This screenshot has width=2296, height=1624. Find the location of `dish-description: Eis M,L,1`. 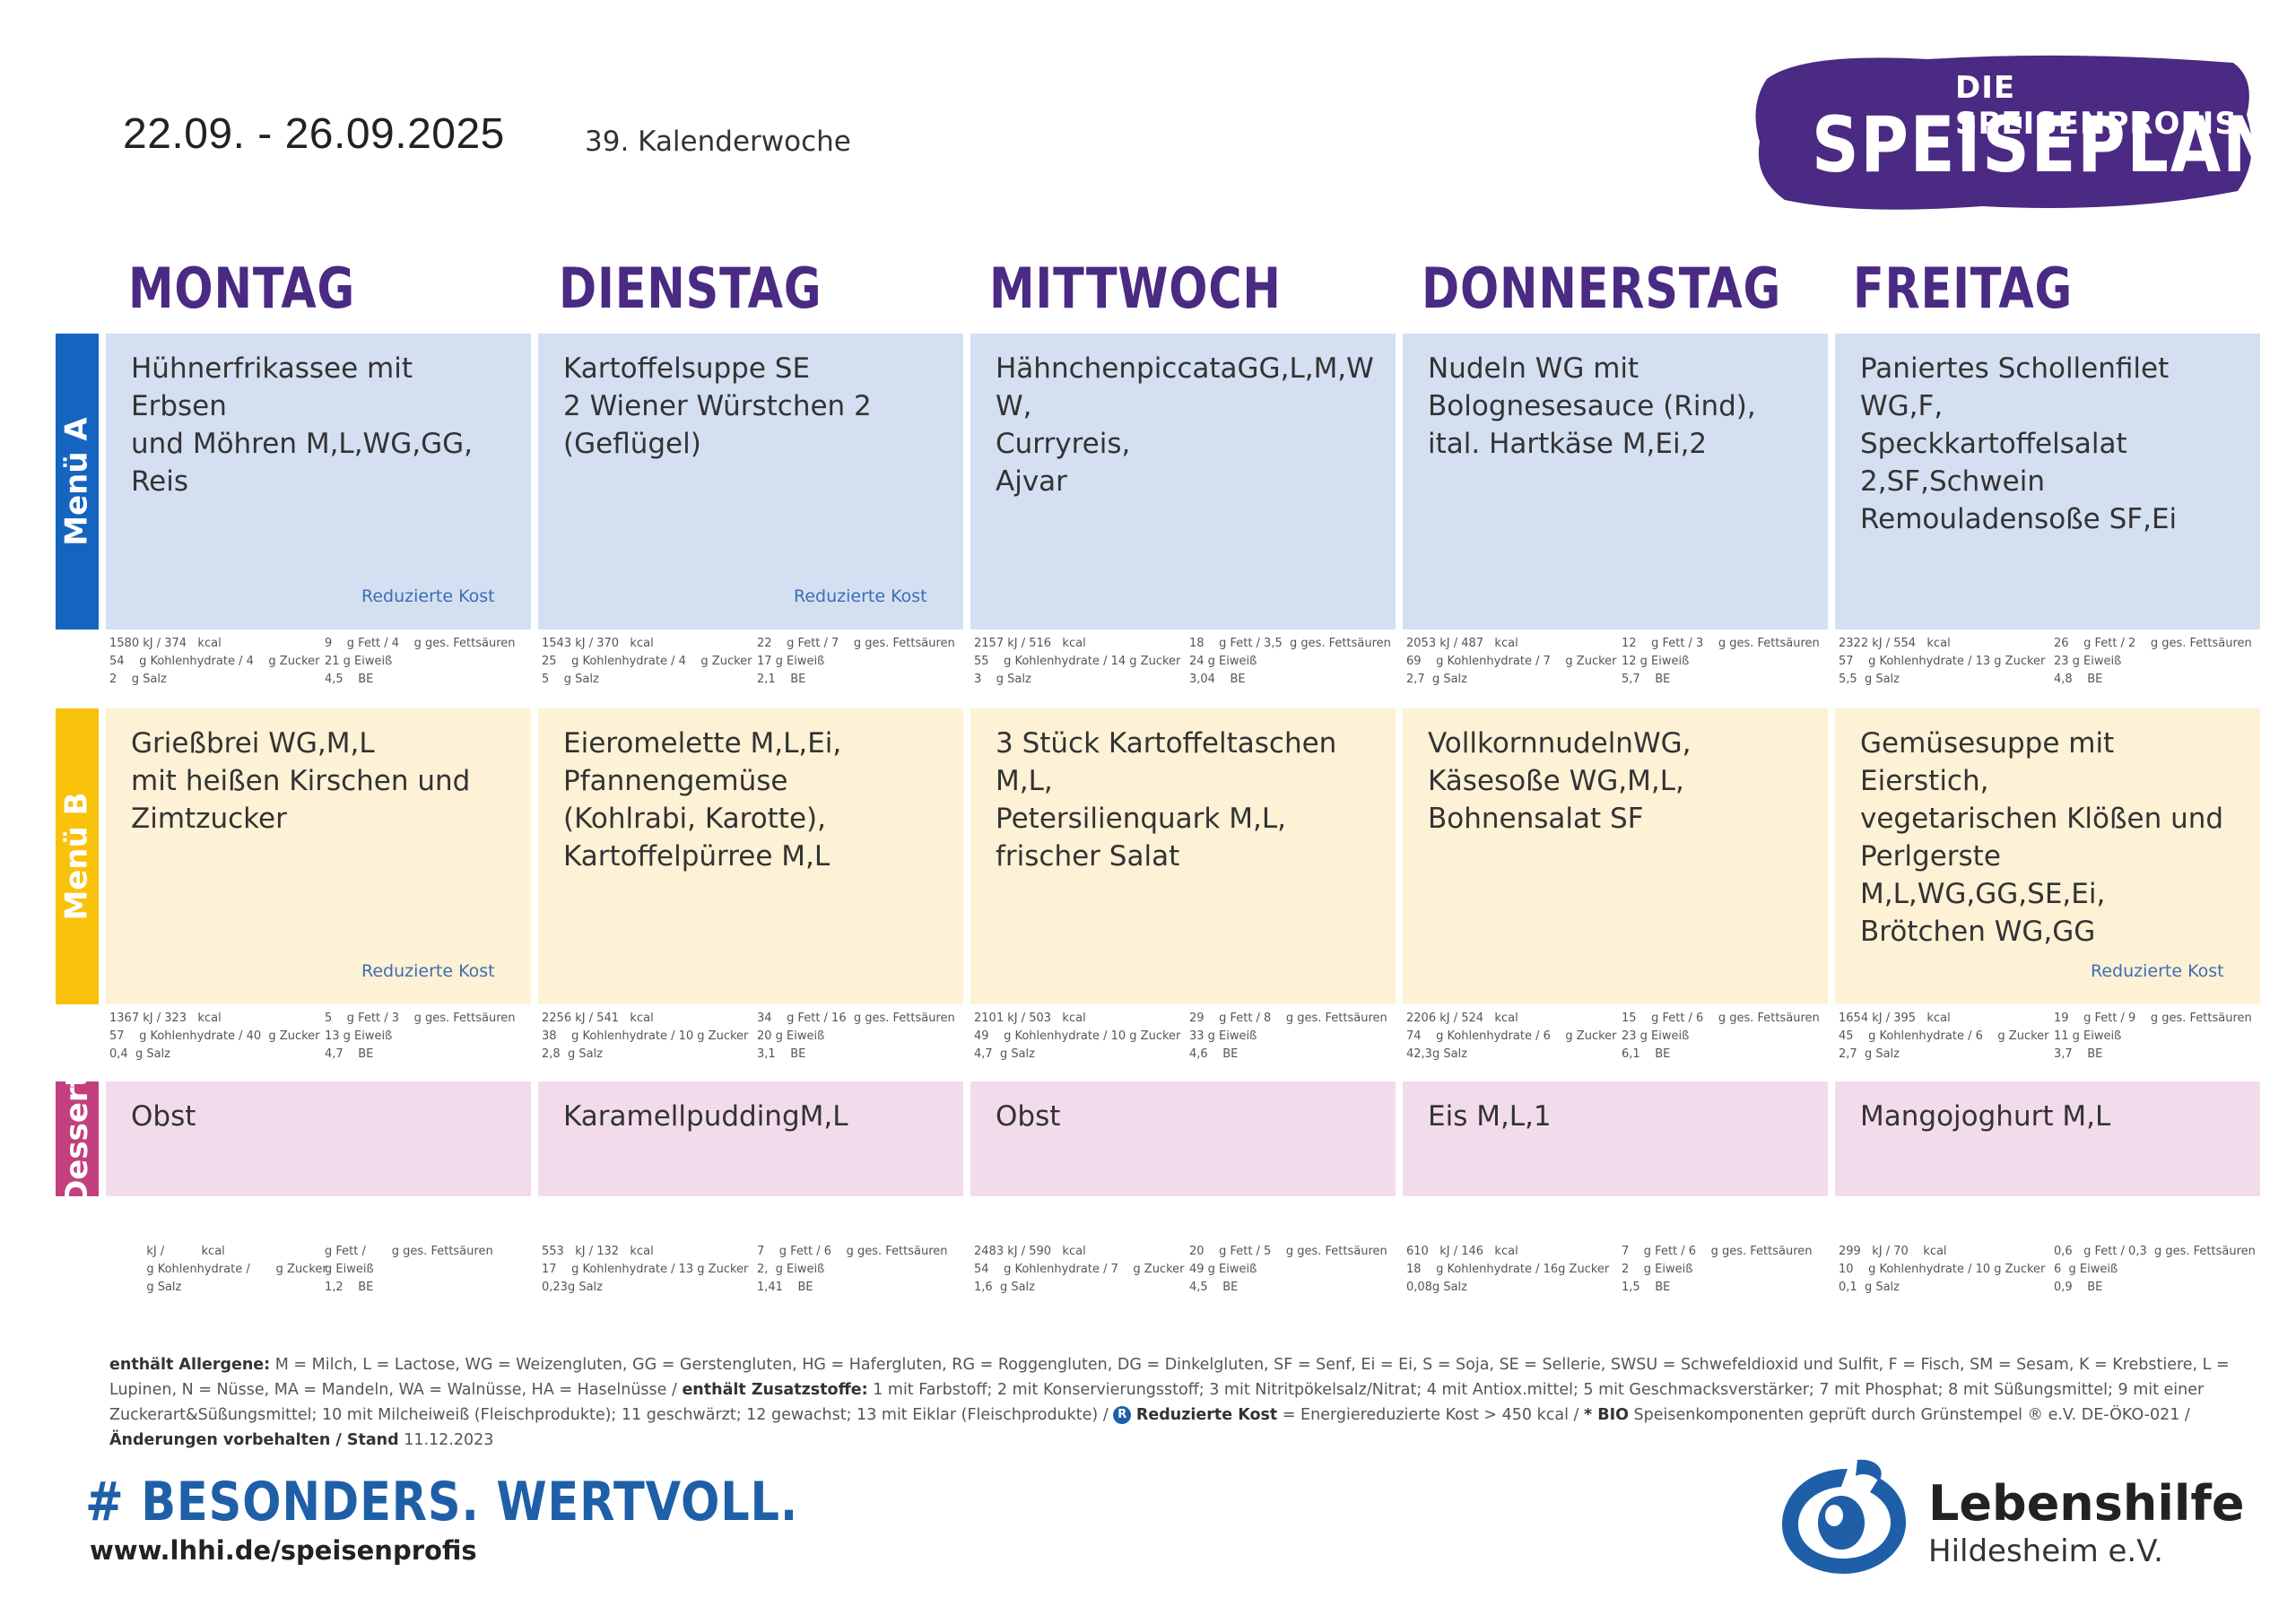

dish-description: Eis M,L,1 is located at coordinates (1490, 1116).